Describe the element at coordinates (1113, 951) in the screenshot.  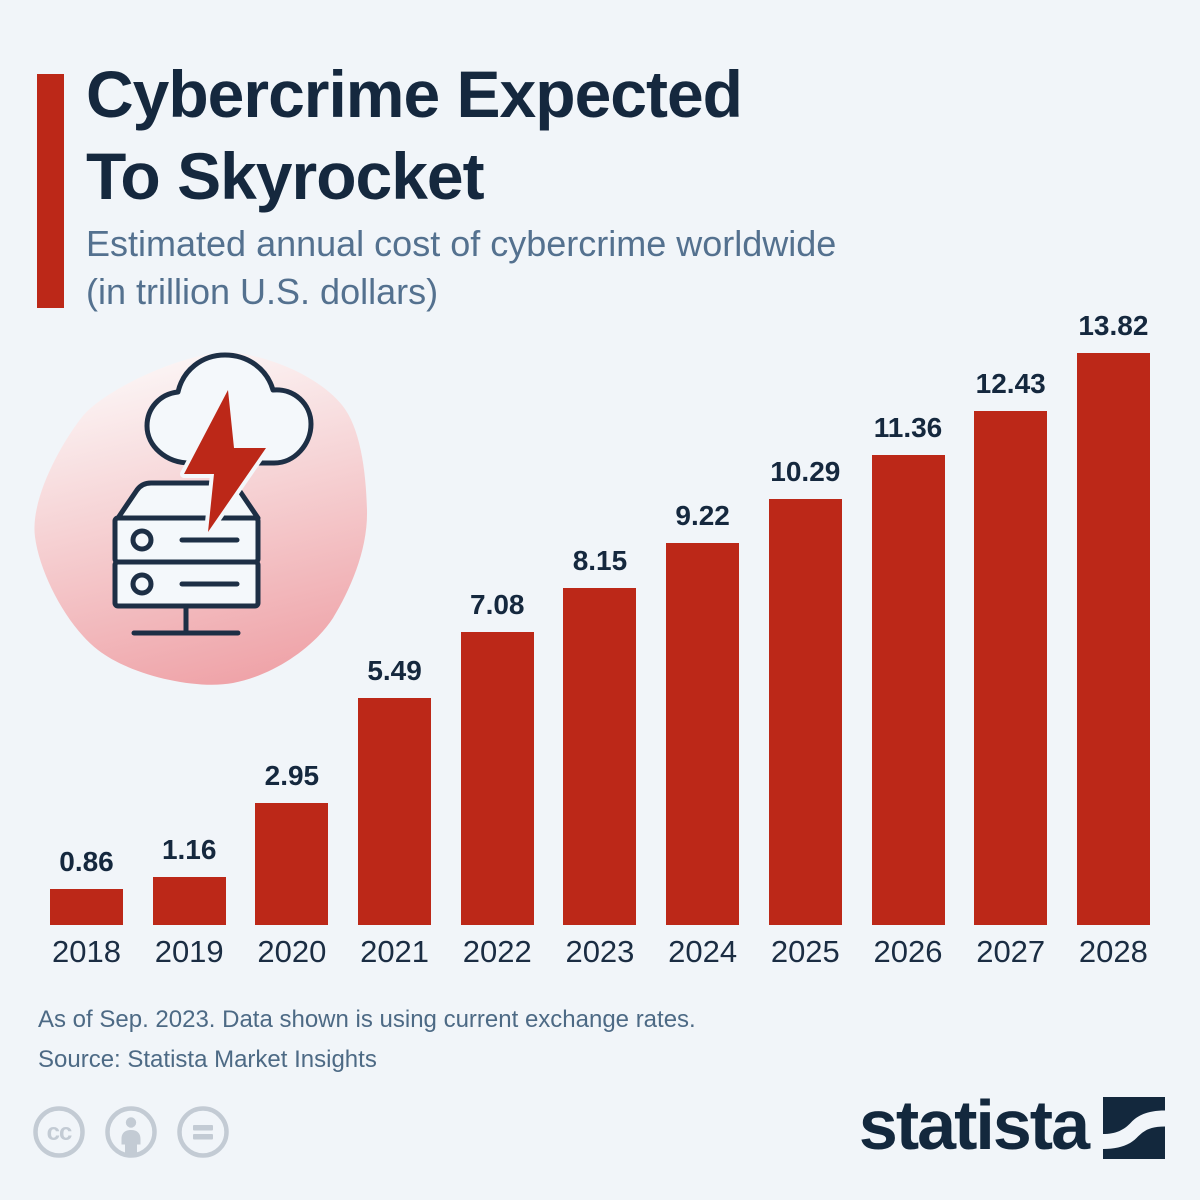
I see `x-axis-label: 2028` at that location.